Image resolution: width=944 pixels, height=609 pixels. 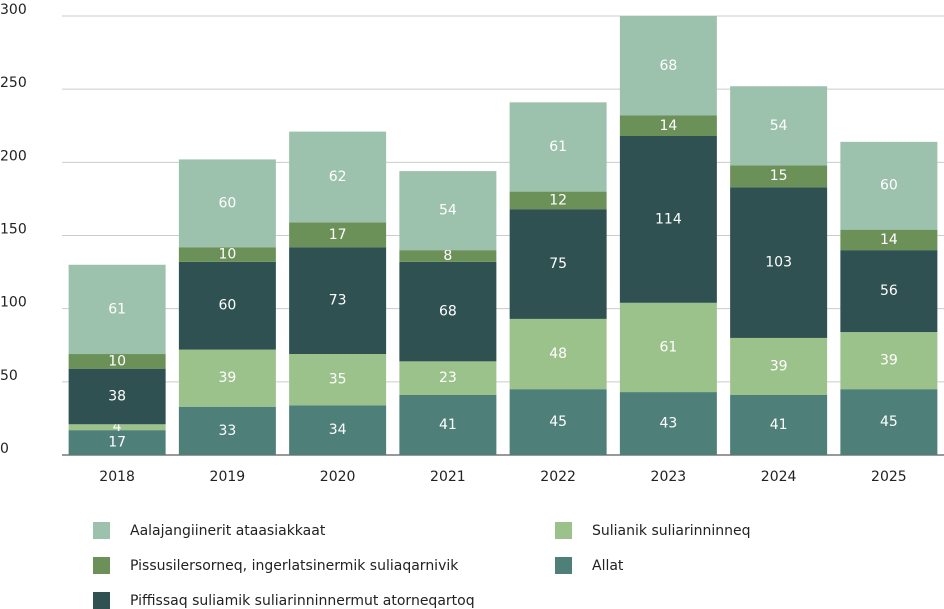 I want to click on value-label: 38, so click(x=117, y=396).